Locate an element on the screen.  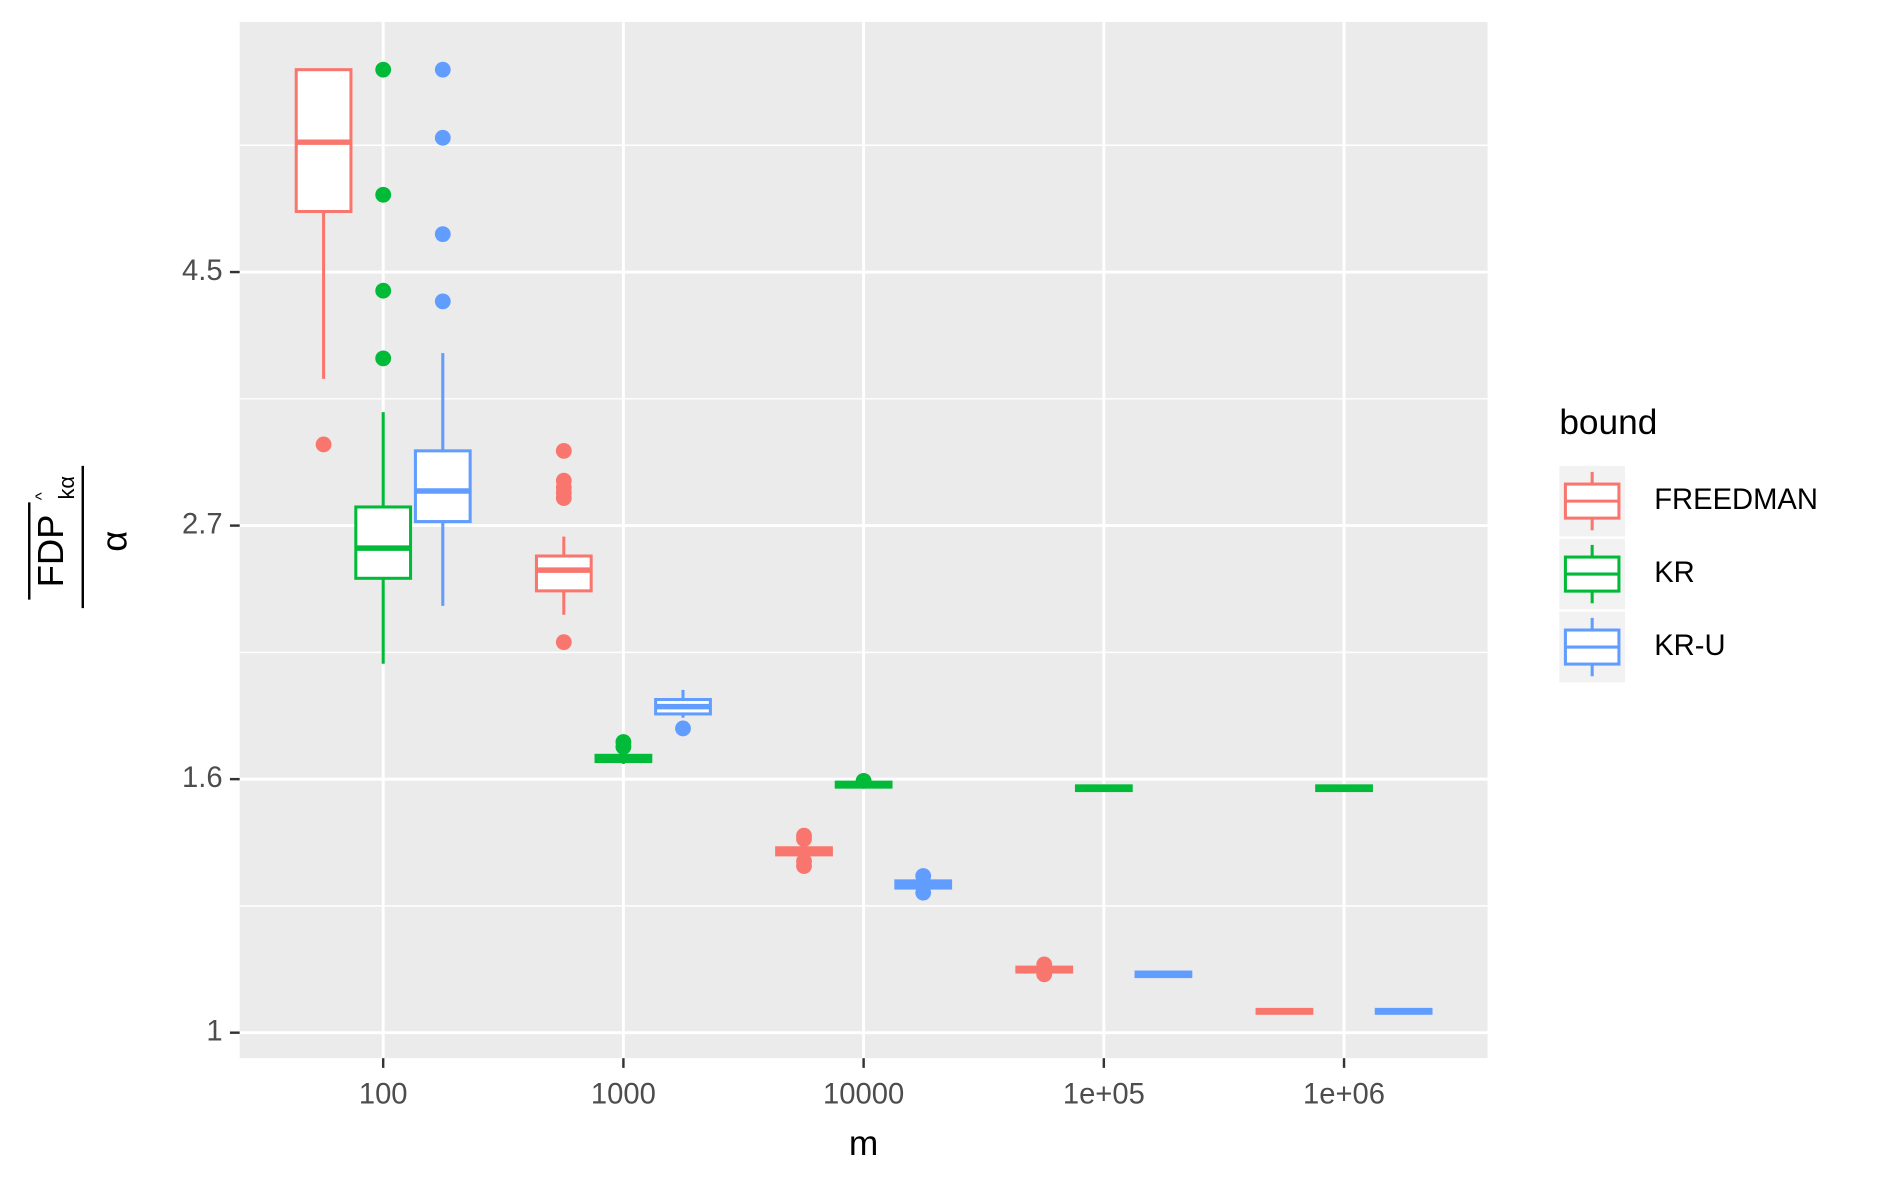
legend: FREEDMAN KR KR-U is located at coordinates (1688, 574).